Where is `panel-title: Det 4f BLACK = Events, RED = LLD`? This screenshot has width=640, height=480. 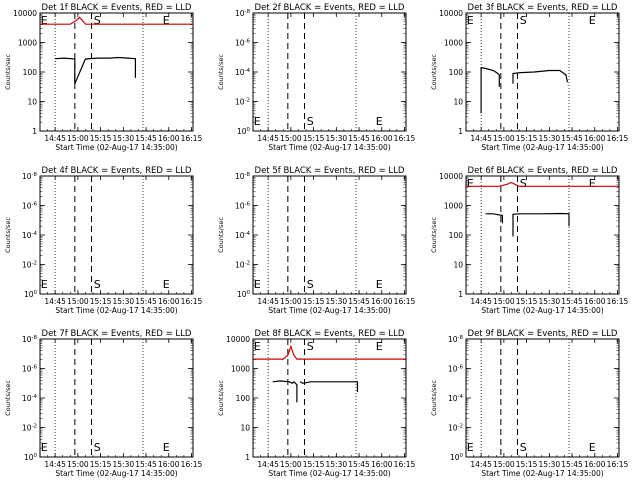
panel-title: Det 4f BLACK = Events, RED = LLD is located at coordinates (117, 171).